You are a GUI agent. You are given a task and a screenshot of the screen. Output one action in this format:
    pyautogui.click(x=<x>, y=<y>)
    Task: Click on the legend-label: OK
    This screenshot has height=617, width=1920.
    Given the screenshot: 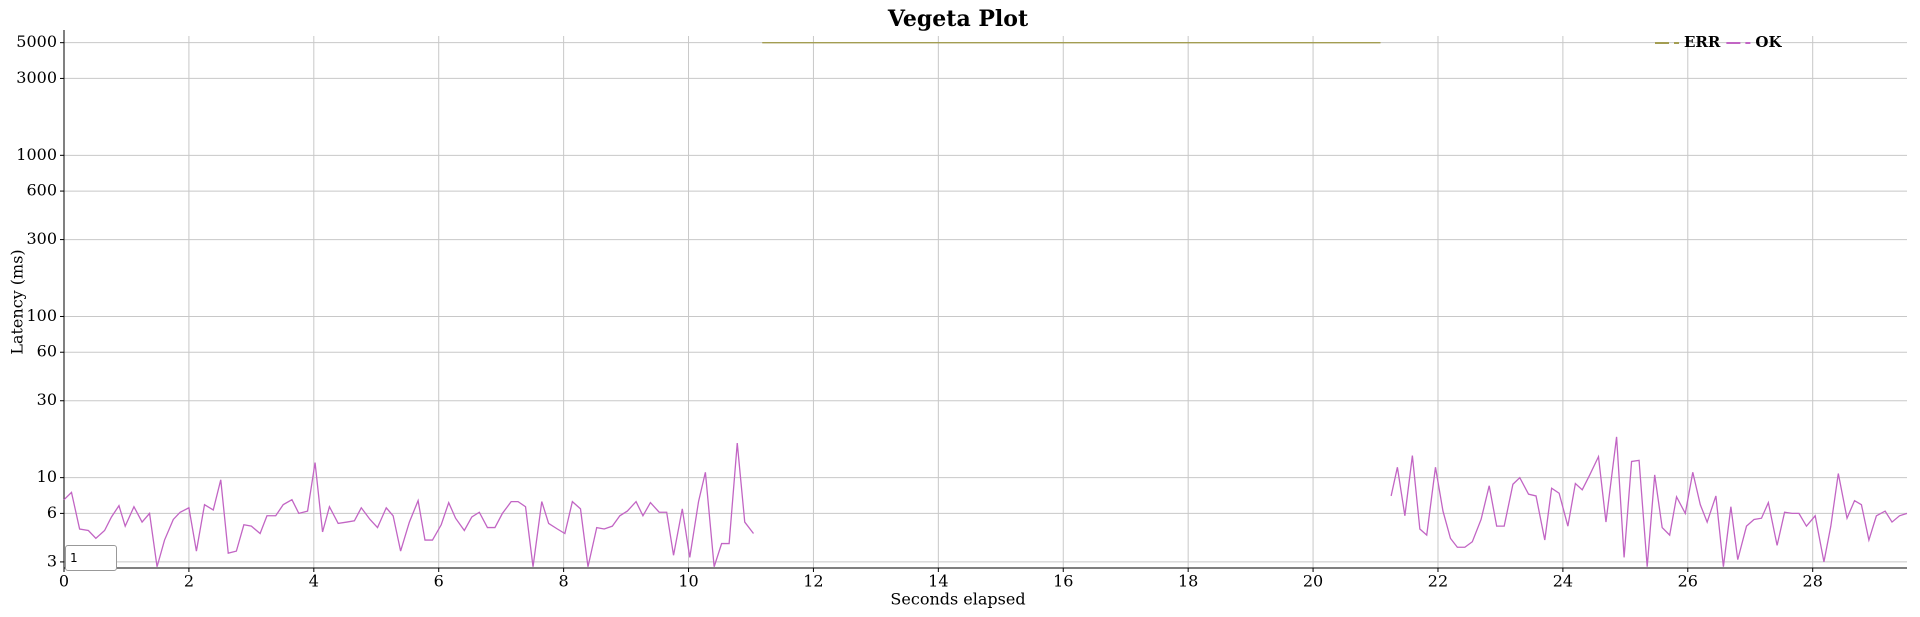 What is the action you would take?
    pyautogui.click(x=1768, y=42)
    